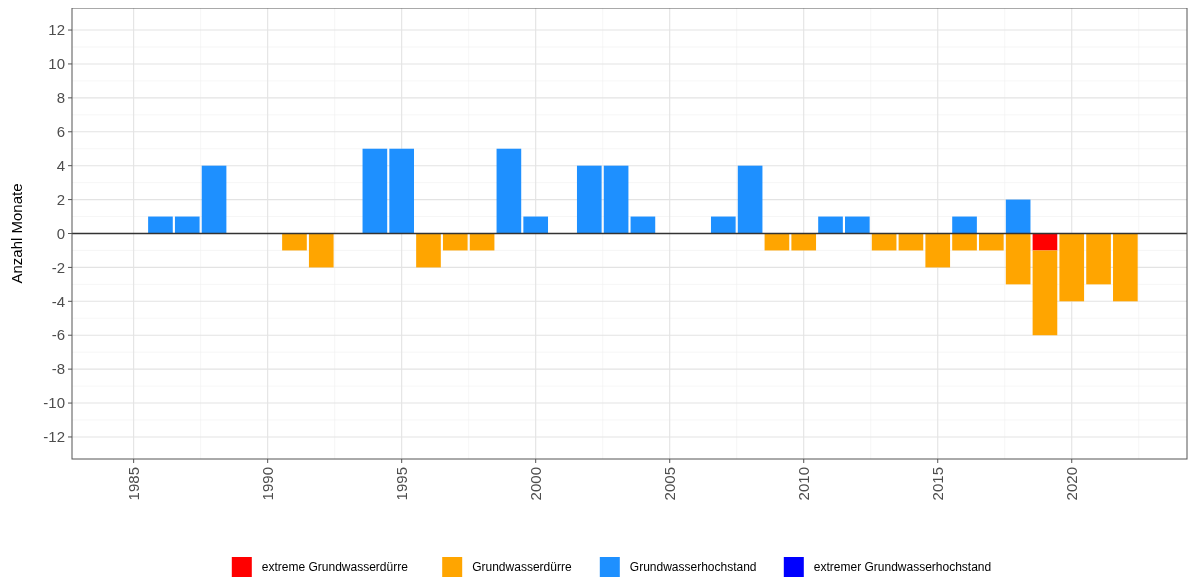 The height and width of the screenshot is (587, 1197). I want to click on legend-label: Grundwasserhochstand, so click(693, 567).